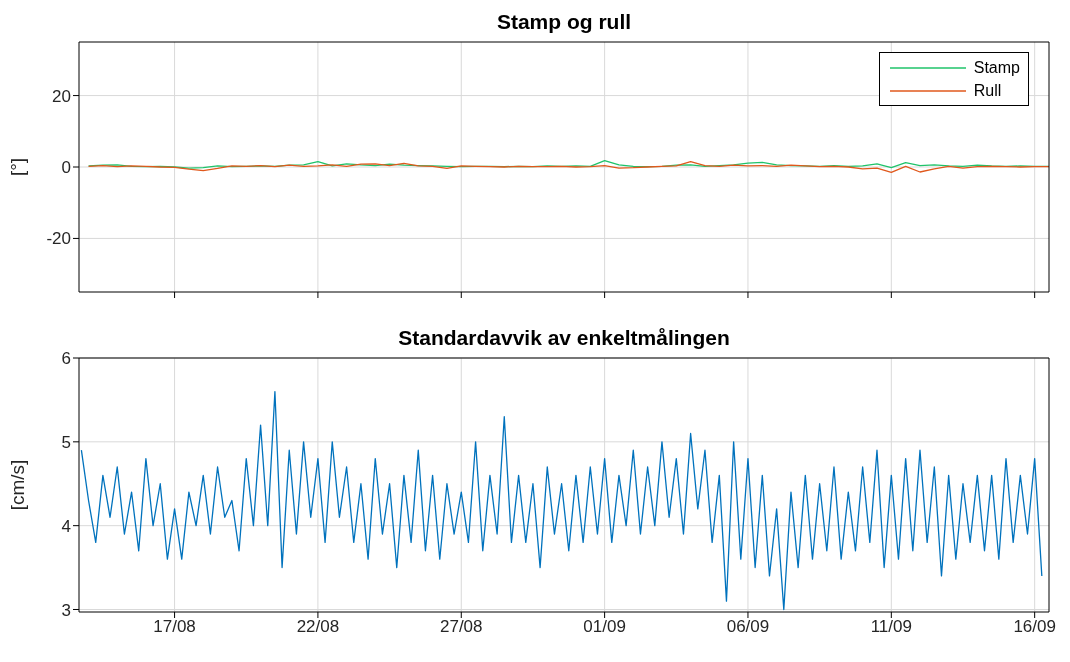  I want to click on chart-title: Standardavvik av enkeltmålingen, so click(564, 338).